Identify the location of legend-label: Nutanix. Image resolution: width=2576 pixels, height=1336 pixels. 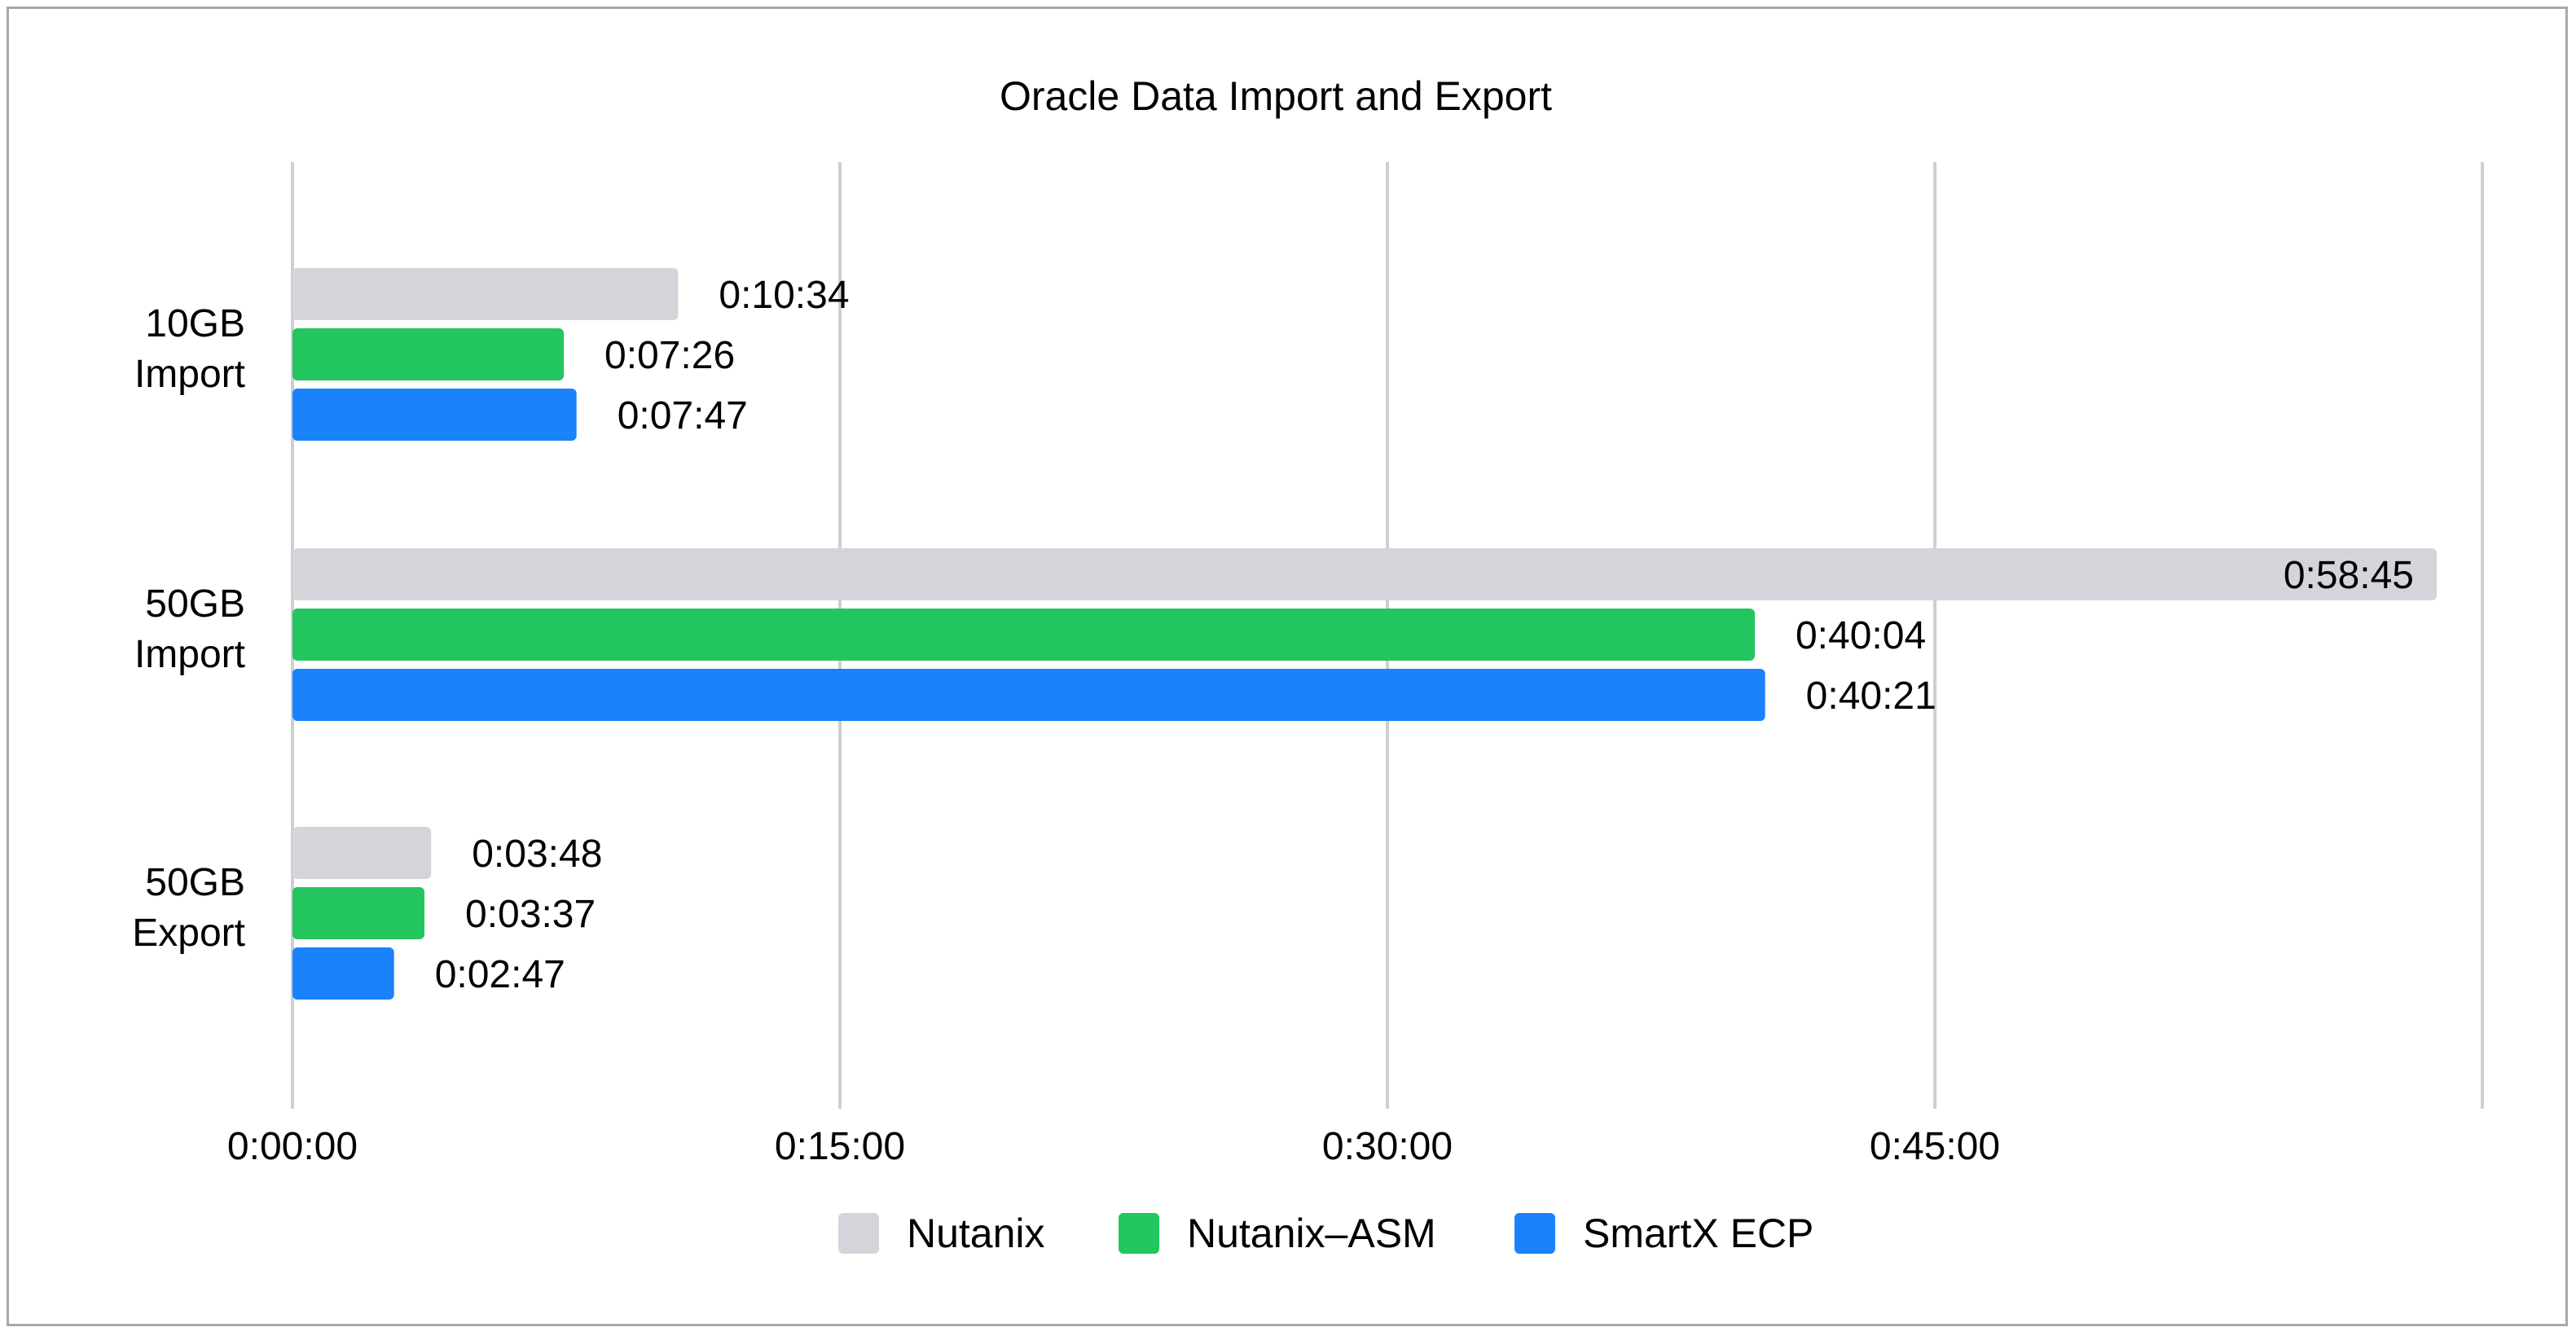
(976, 1233).